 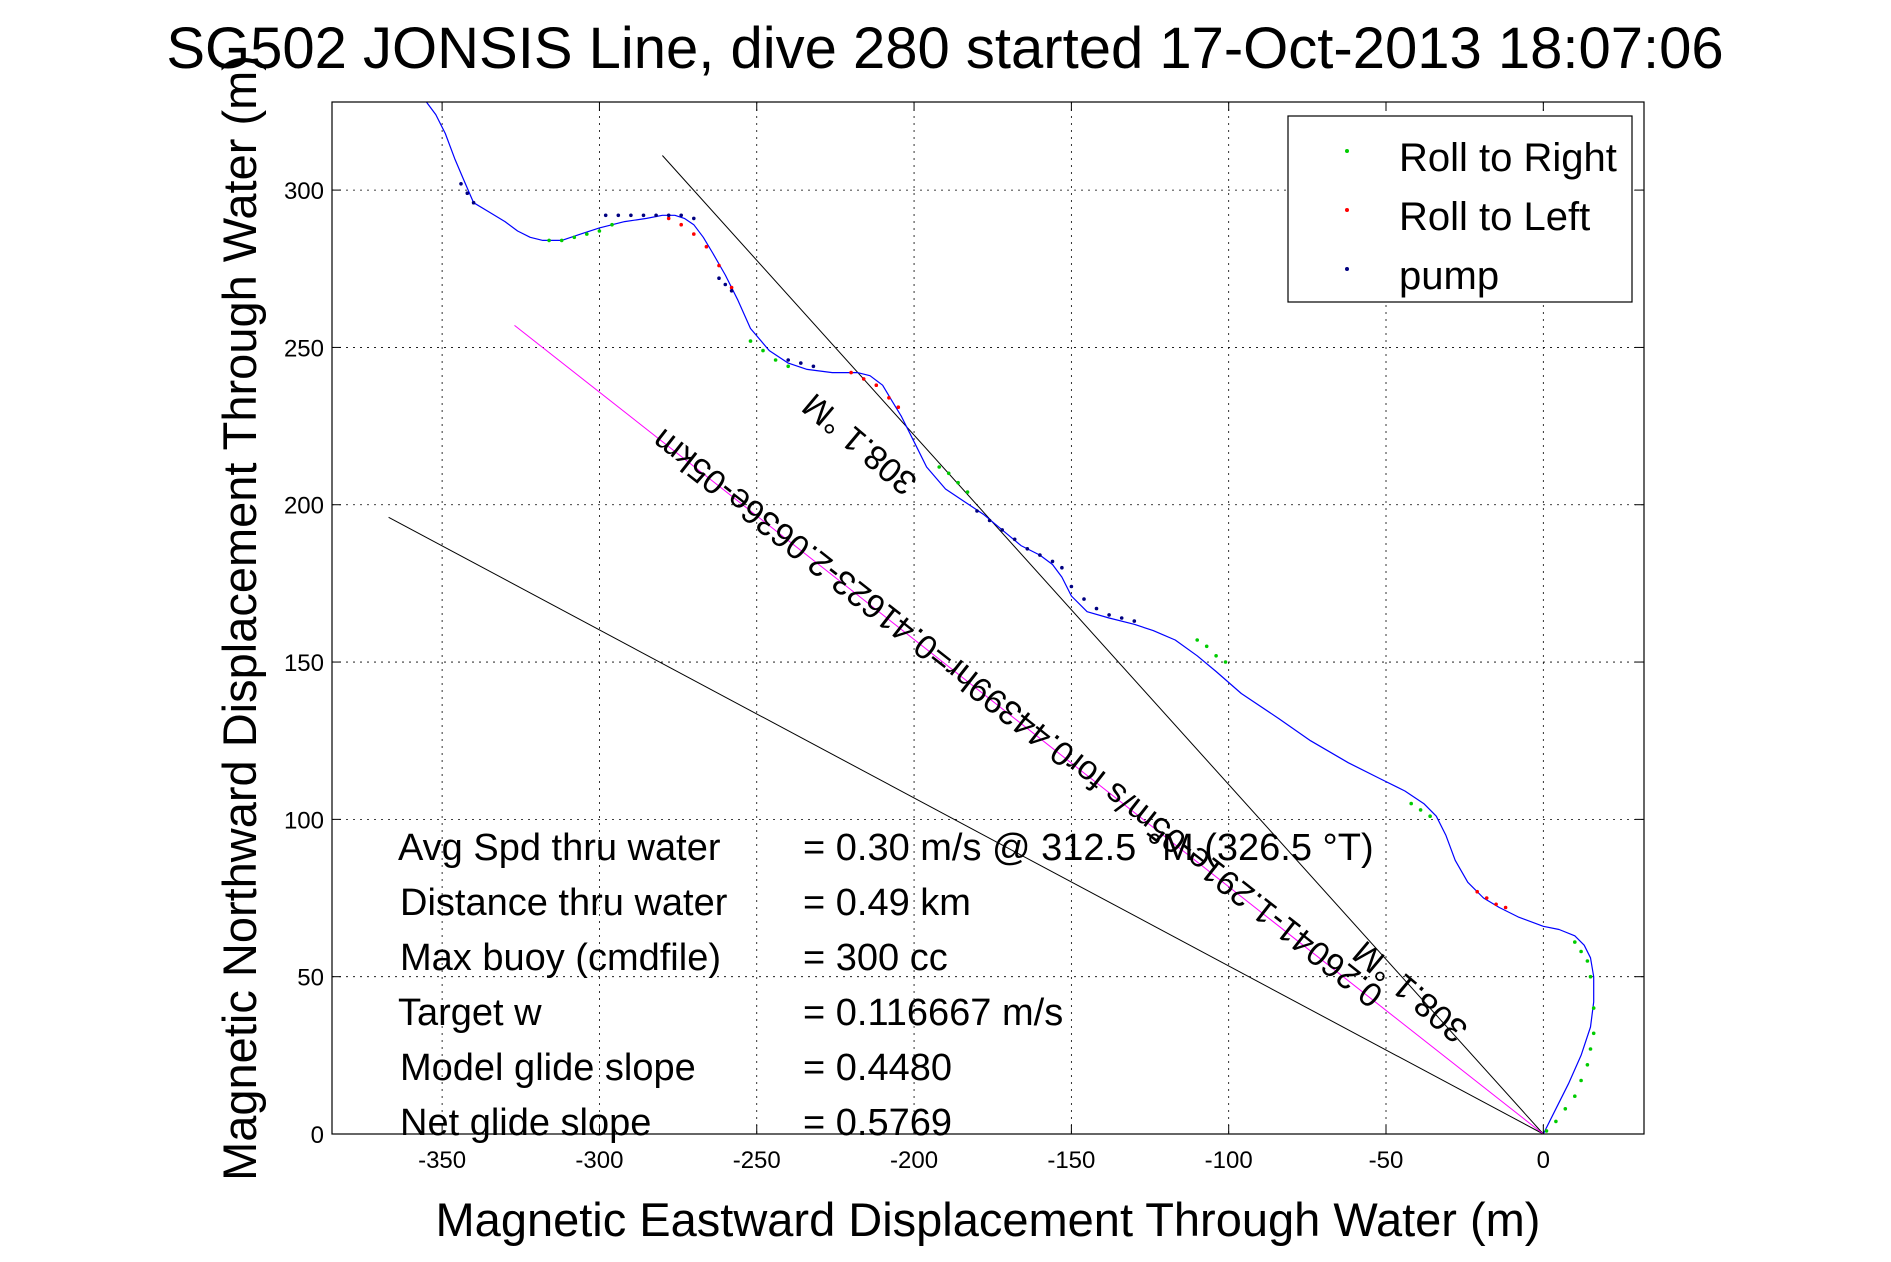 I want to click on legend-marker-roll-left, so click(x=1347, y=210).